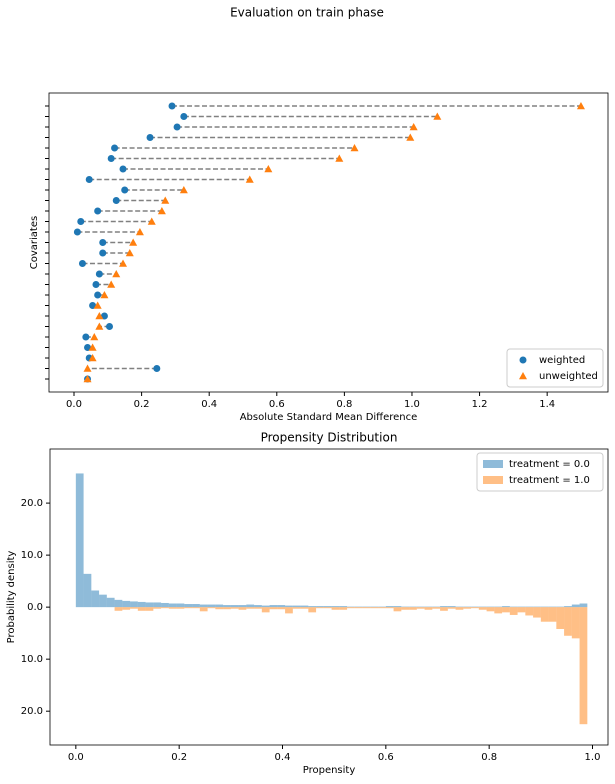 The image size is (615, 784). I want to click on legend-label: treatment = 0.0, so click(549, 464).